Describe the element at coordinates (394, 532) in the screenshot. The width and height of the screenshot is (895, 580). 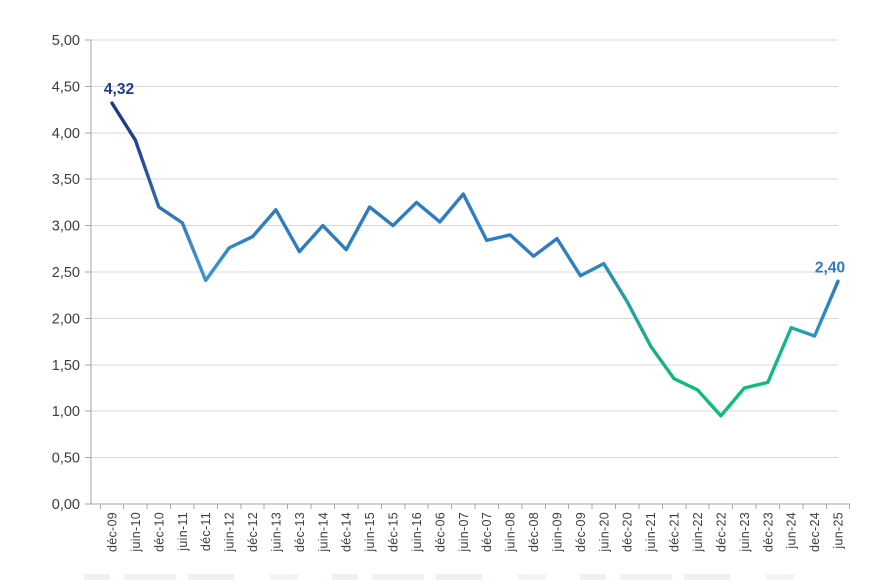
I see `x-tick-label: déc-15` at that location.